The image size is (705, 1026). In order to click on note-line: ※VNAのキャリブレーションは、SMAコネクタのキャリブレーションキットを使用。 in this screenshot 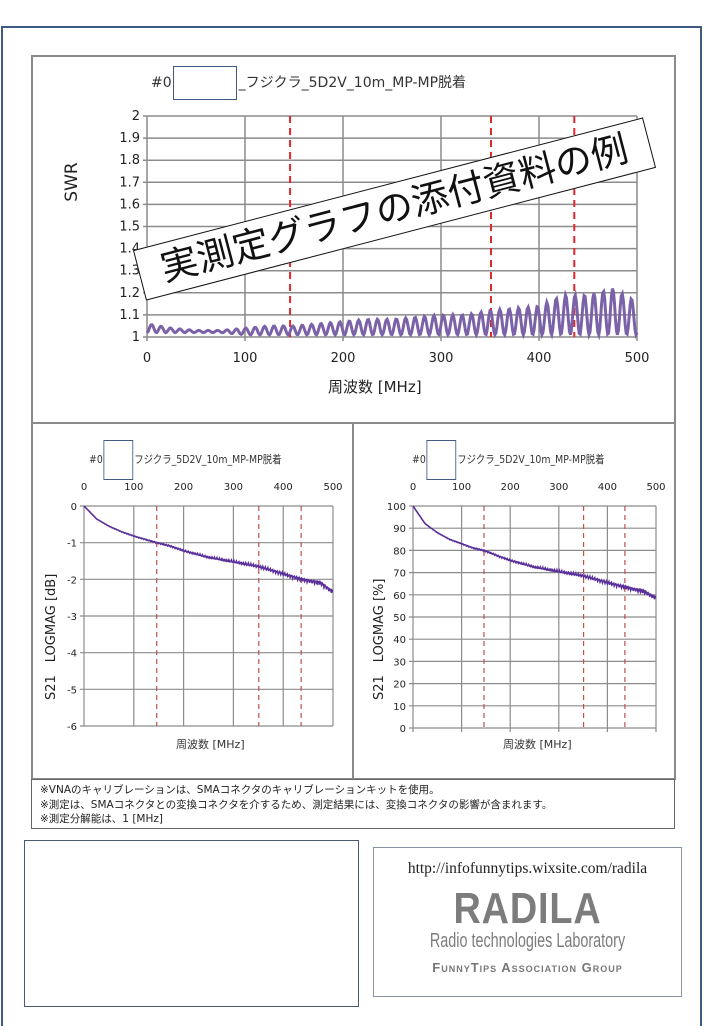, I will do `click(240, 790)`.